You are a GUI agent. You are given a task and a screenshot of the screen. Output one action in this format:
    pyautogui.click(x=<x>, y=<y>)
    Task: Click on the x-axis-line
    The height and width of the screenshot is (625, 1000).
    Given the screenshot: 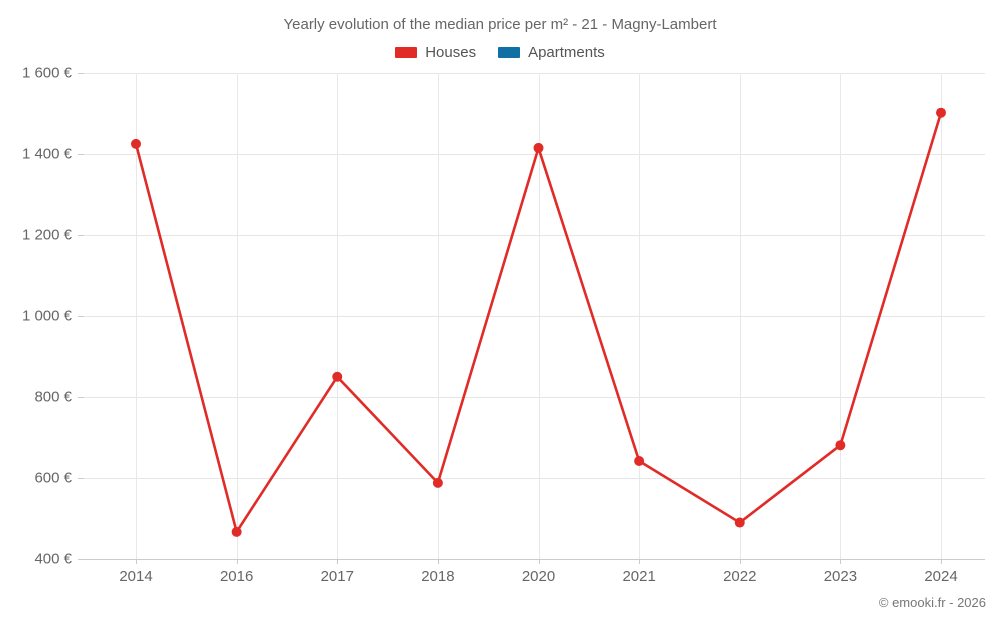 What is the action you would take?
    pyautogui.click(x=534, y=559)
    